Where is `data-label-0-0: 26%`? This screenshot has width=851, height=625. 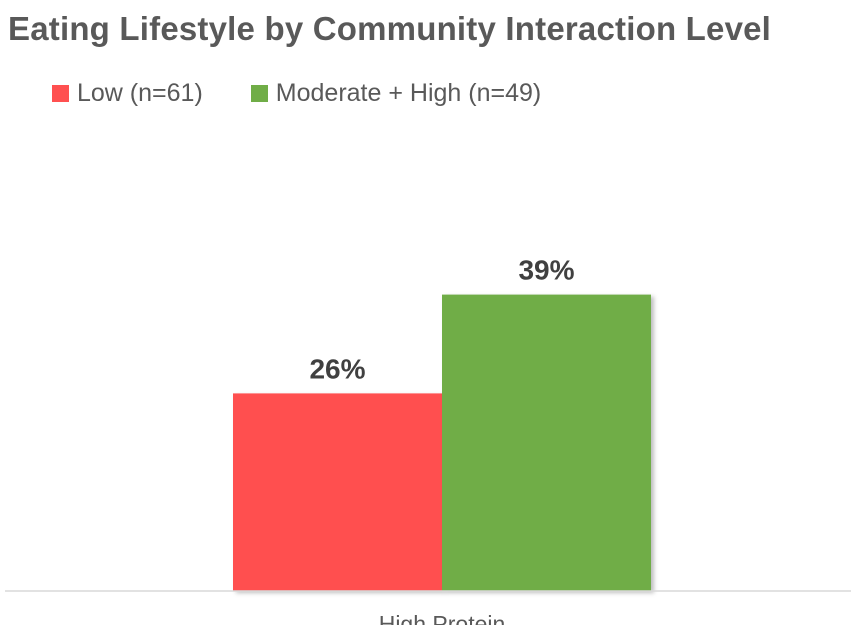
data-label-0-0: 26% is located at coordinates (337, 368).